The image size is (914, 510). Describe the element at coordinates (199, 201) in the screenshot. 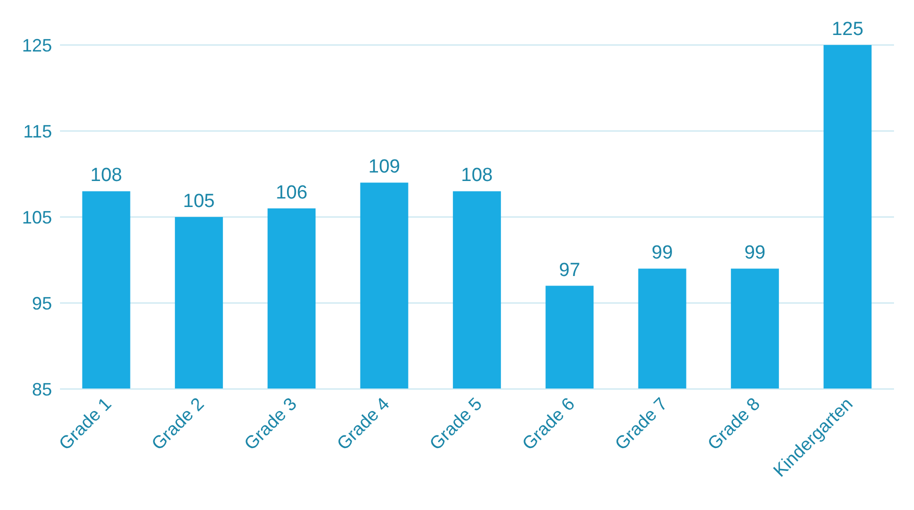

I see `data-label: 105` at that location.